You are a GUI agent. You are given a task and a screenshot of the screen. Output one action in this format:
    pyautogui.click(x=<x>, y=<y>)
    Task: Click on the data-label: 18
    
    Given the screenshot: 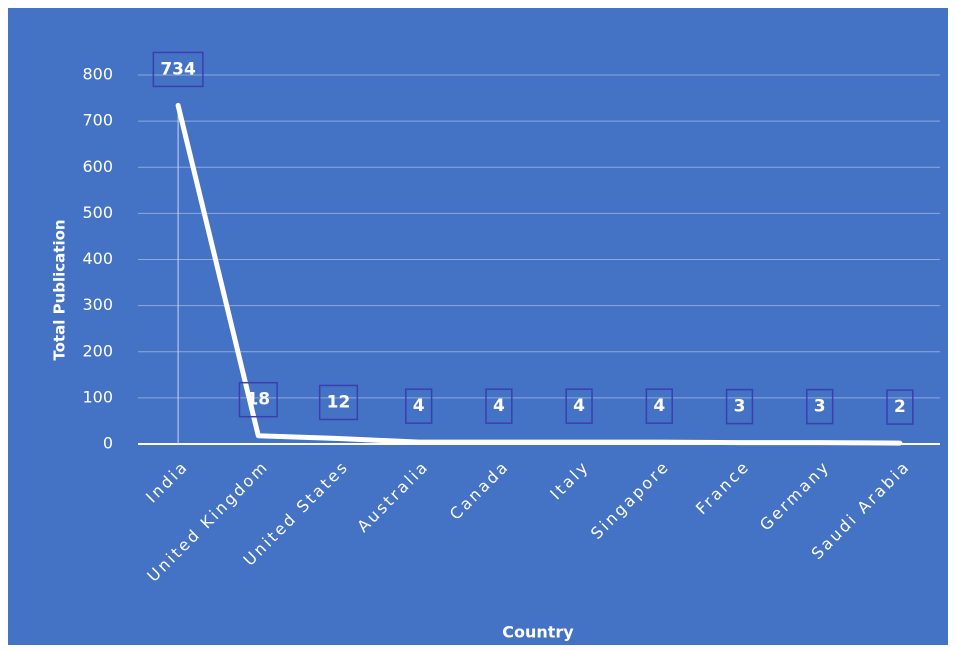 What is the action you would take?
    pyautogui.click(x=258, y=400)
    